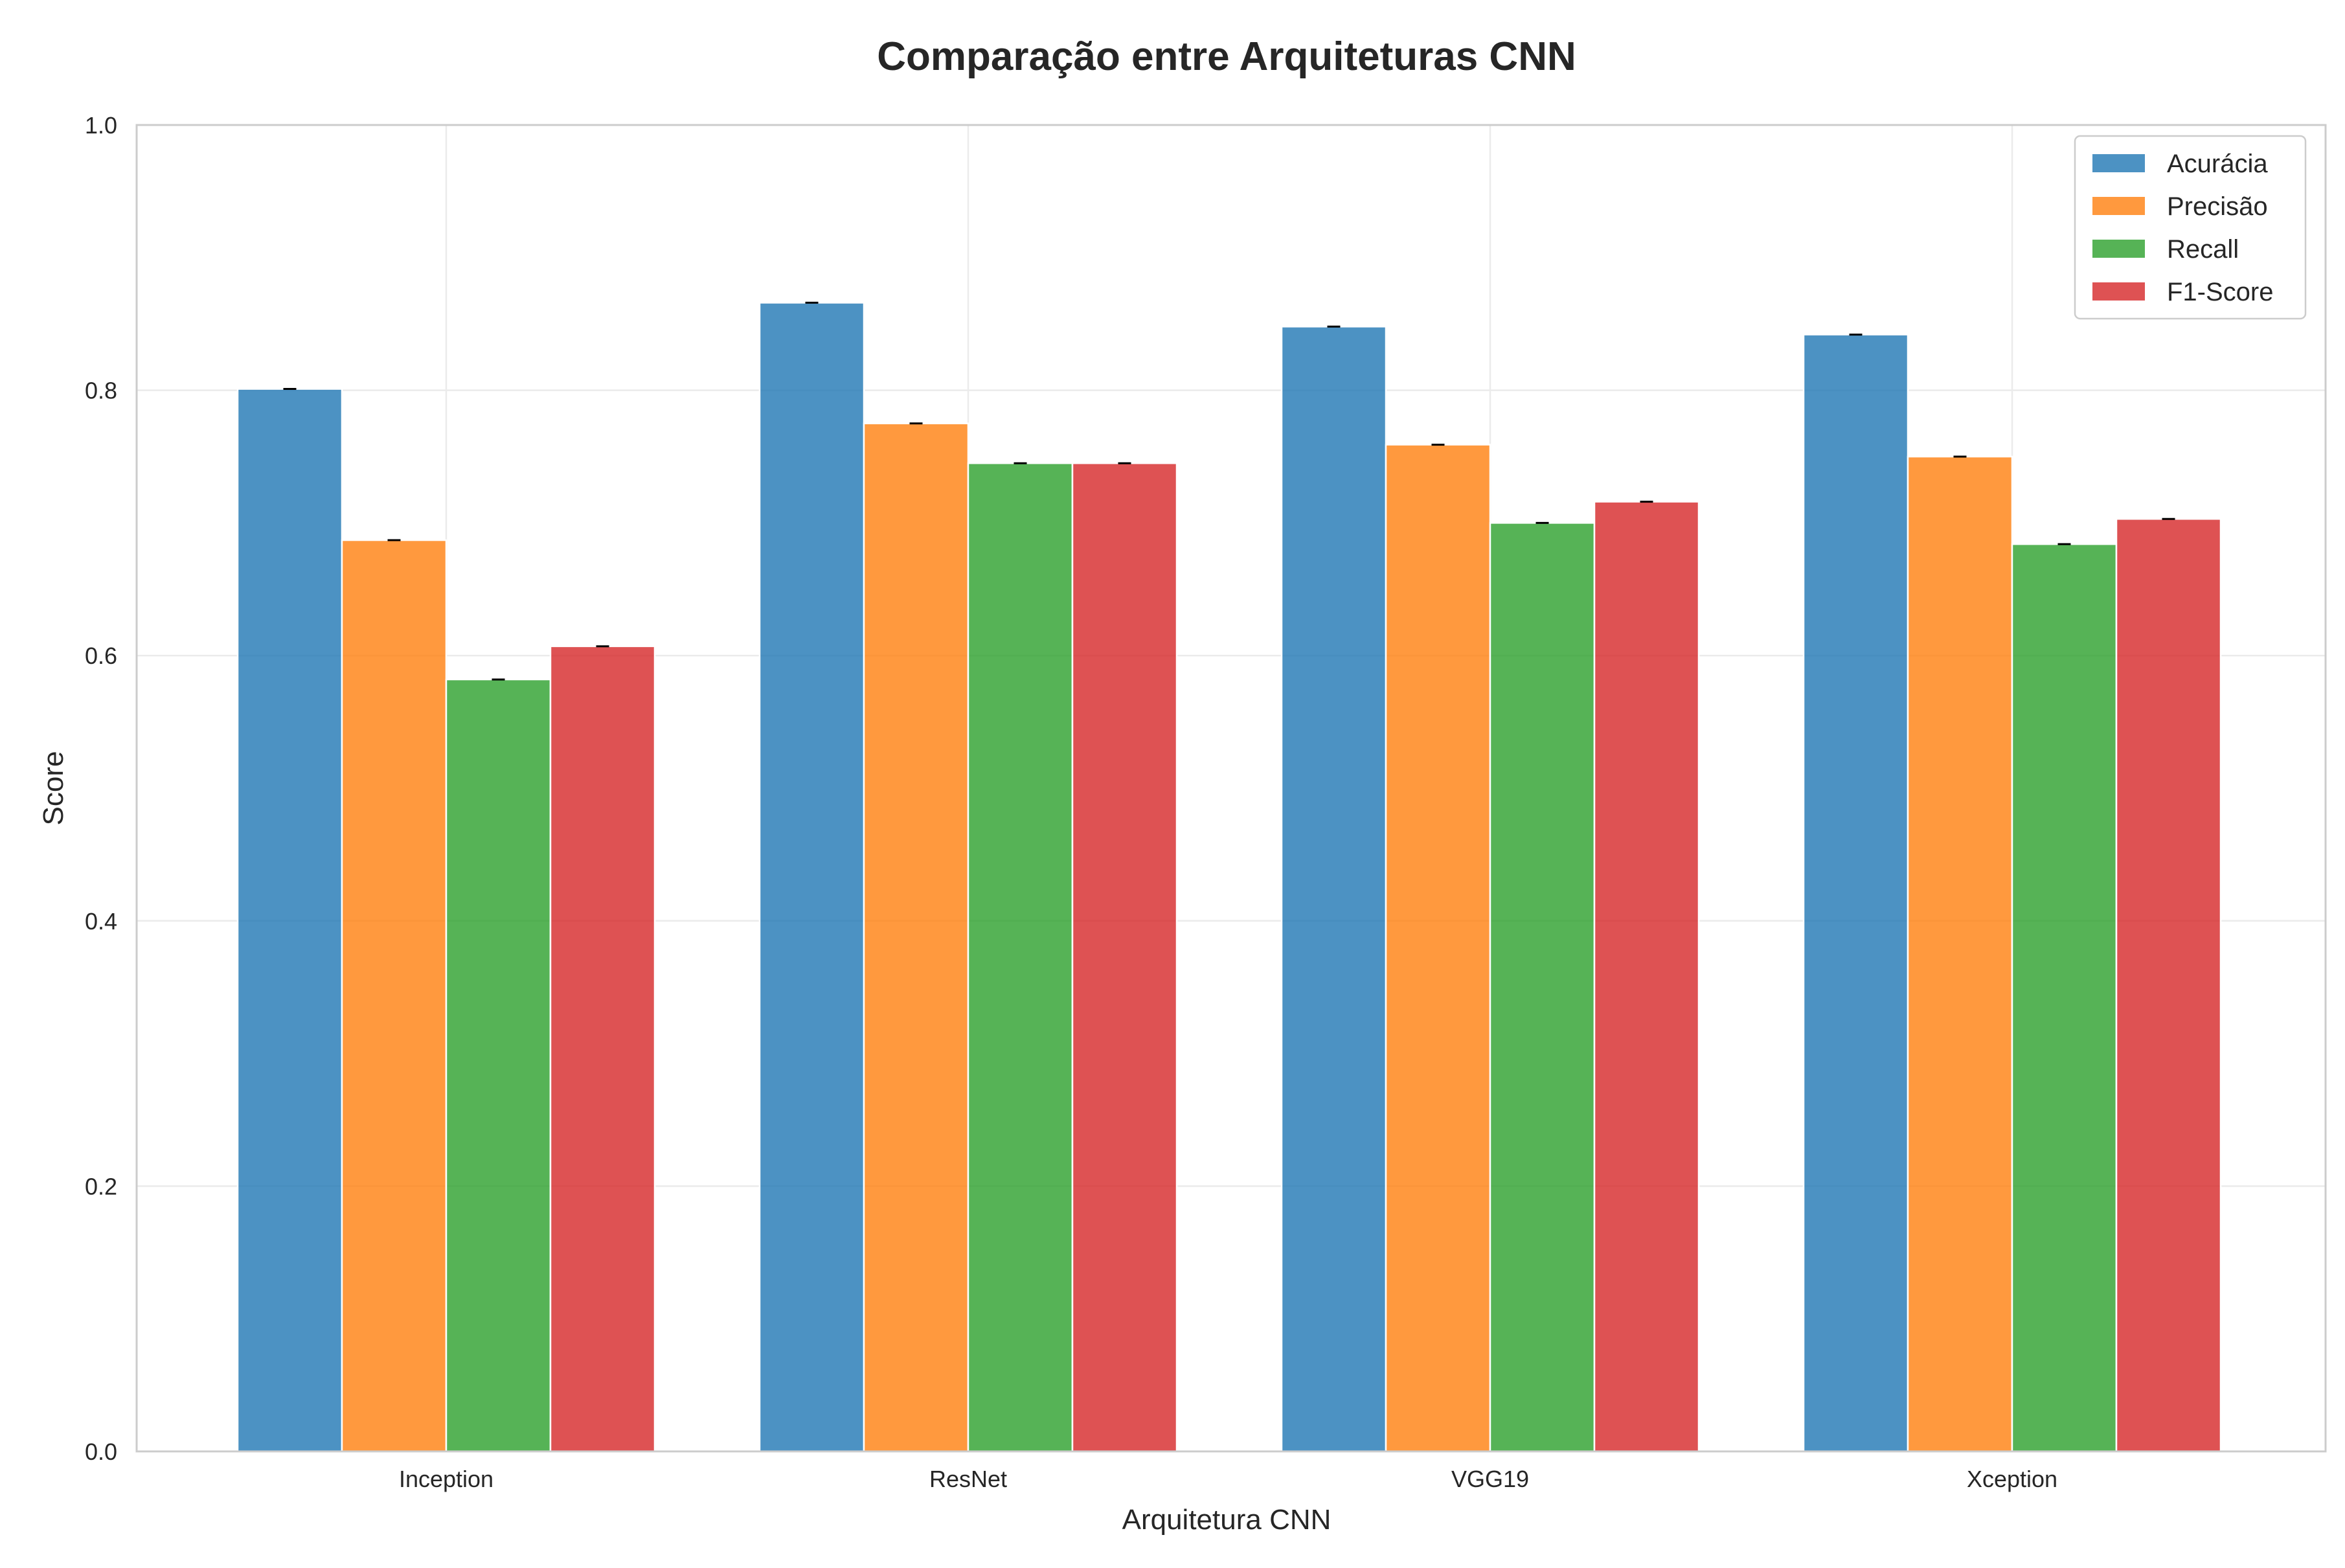 Image resolution: width=2345 pixels, height=1568 pixels. What do you see at coordinates (1543, 987) in the screenshot?
I see `bar-recall-vgg19` at bounding box center [1543, 987].